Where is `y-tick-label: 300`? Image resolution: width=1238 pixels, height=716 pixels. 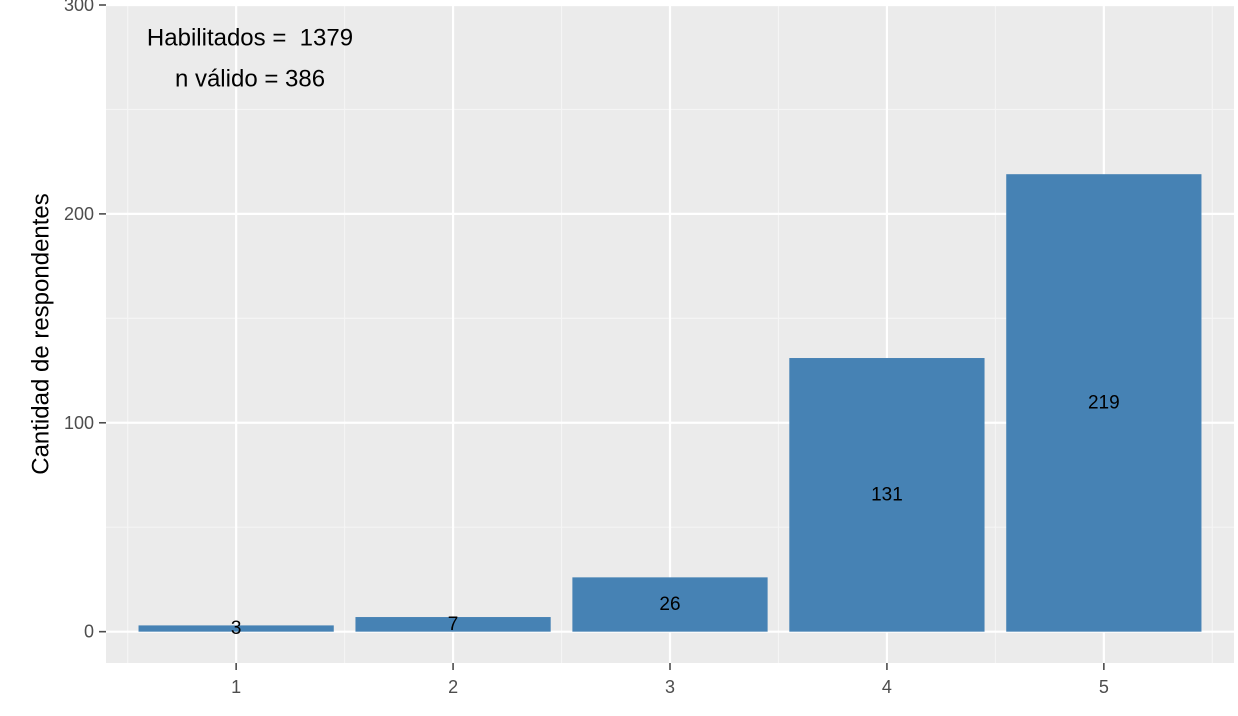 y-tick-label: 300 is located at coordinates (79, 7).